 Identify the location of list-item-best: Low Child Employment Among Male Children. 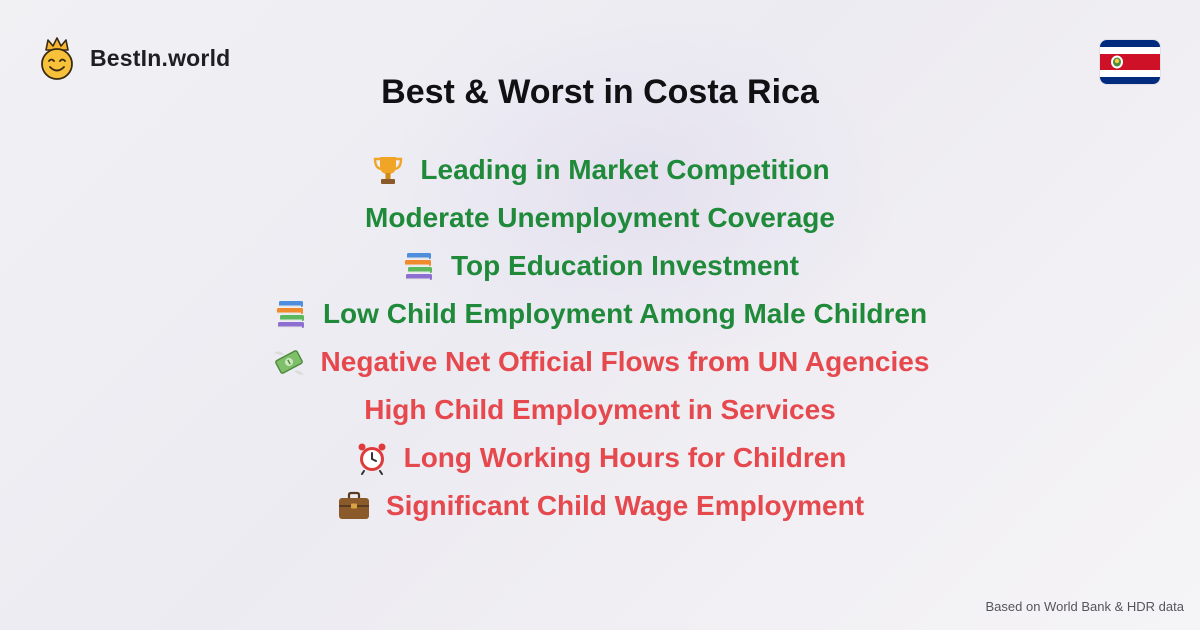
(600, 314).